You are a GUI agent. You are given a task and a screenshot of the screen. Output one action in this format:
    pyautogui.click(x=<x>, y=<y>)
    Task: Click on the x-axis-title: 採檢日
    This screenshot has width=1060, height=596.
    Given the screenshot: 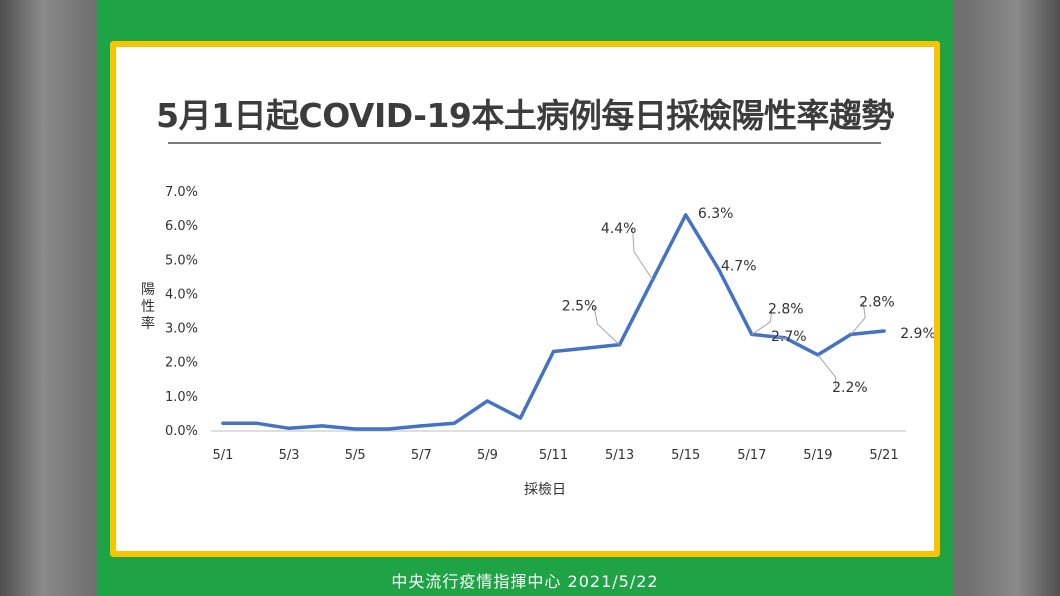 What is the action you would take?
    pyautogui.click(x=545, y=489)
    